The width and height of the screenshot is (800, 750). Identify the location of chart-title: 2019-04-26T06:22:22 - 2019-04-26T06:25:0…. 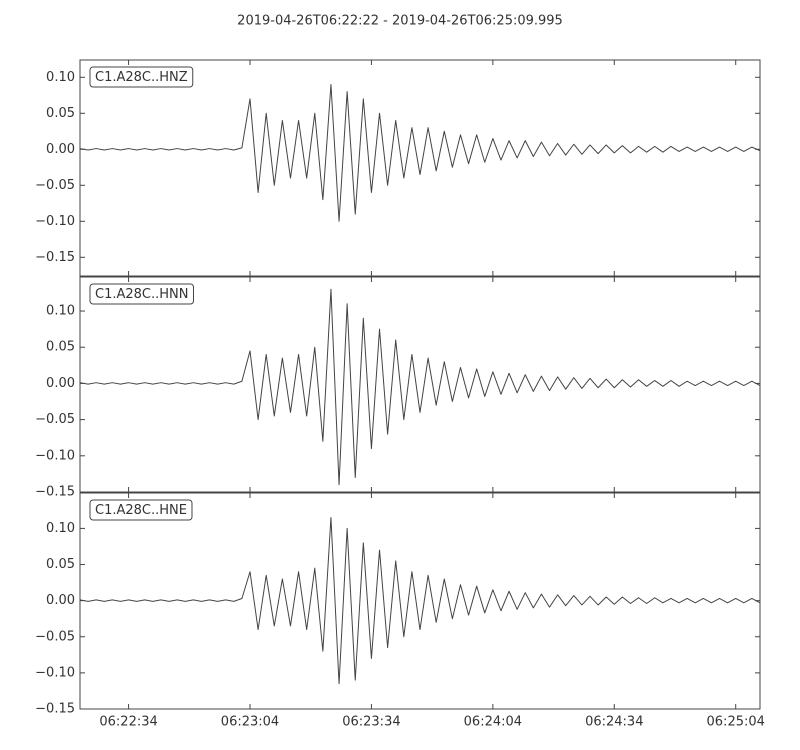
(400, 21).